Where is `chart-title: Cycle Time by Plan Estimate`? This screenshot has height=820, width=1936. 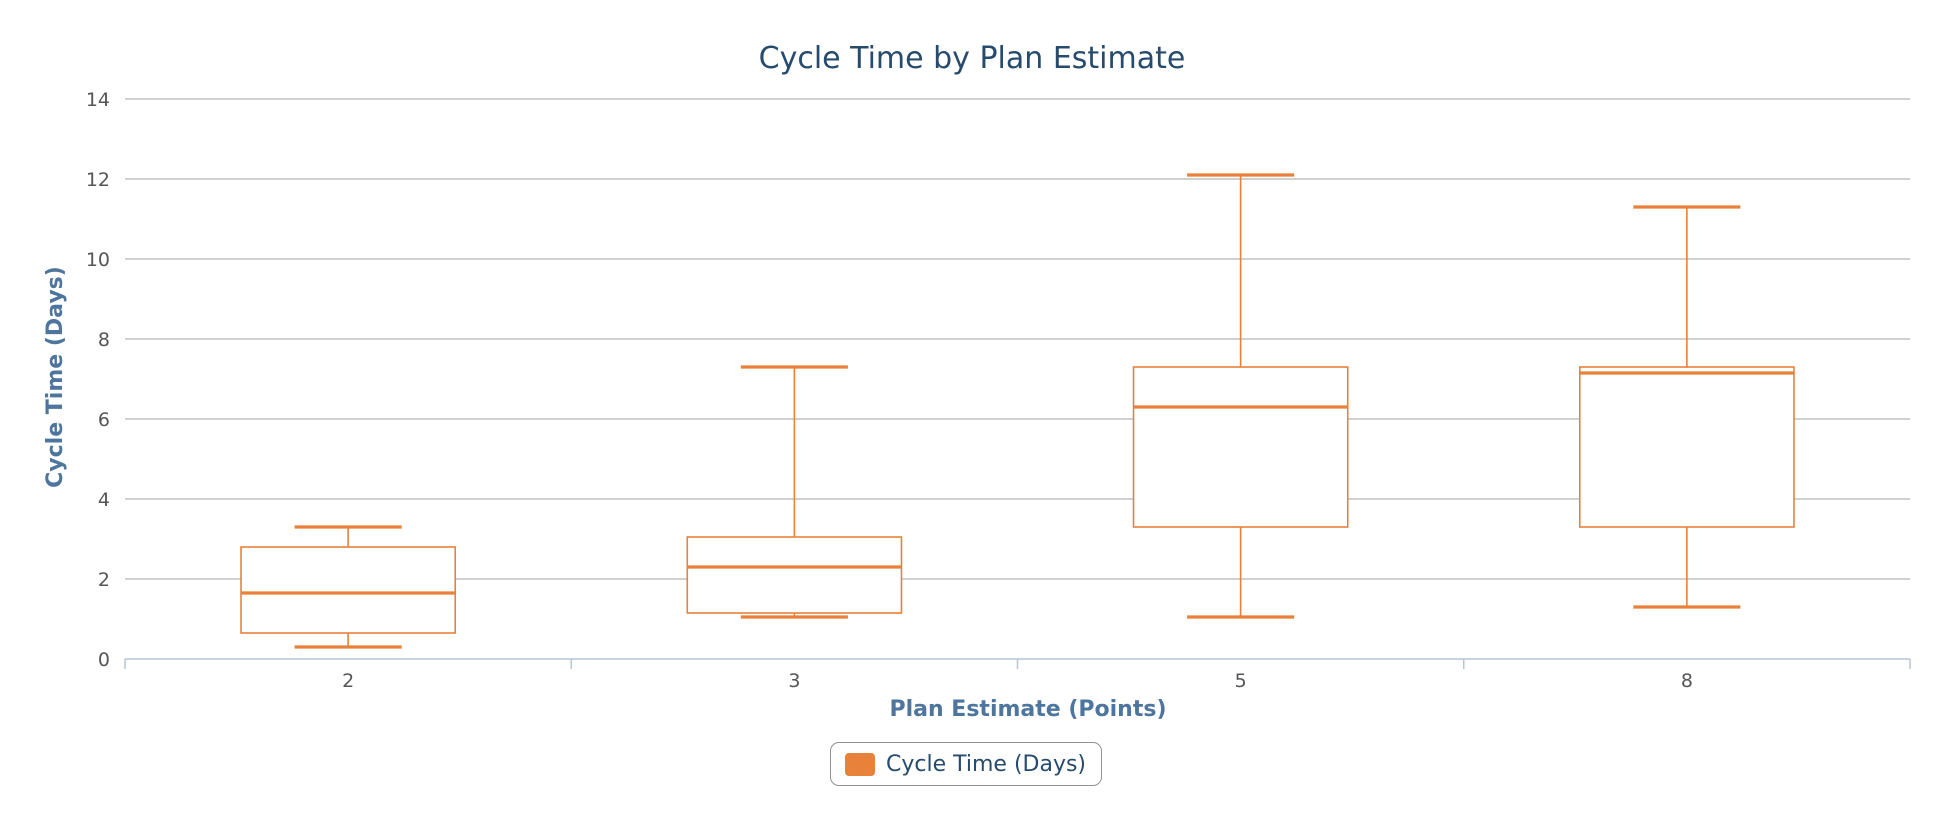
chart-title: Cycle Time by Plan Estimate is located at coordinates (972, 58).